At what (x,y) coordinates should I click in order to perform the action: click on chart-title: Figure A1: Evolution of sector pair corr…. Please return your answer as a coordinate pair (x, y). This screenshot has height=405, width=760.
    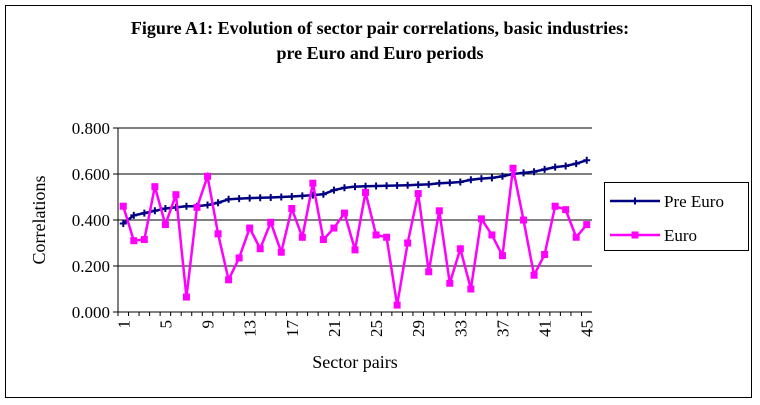
    Looking at the image, I should click on (380, 28).